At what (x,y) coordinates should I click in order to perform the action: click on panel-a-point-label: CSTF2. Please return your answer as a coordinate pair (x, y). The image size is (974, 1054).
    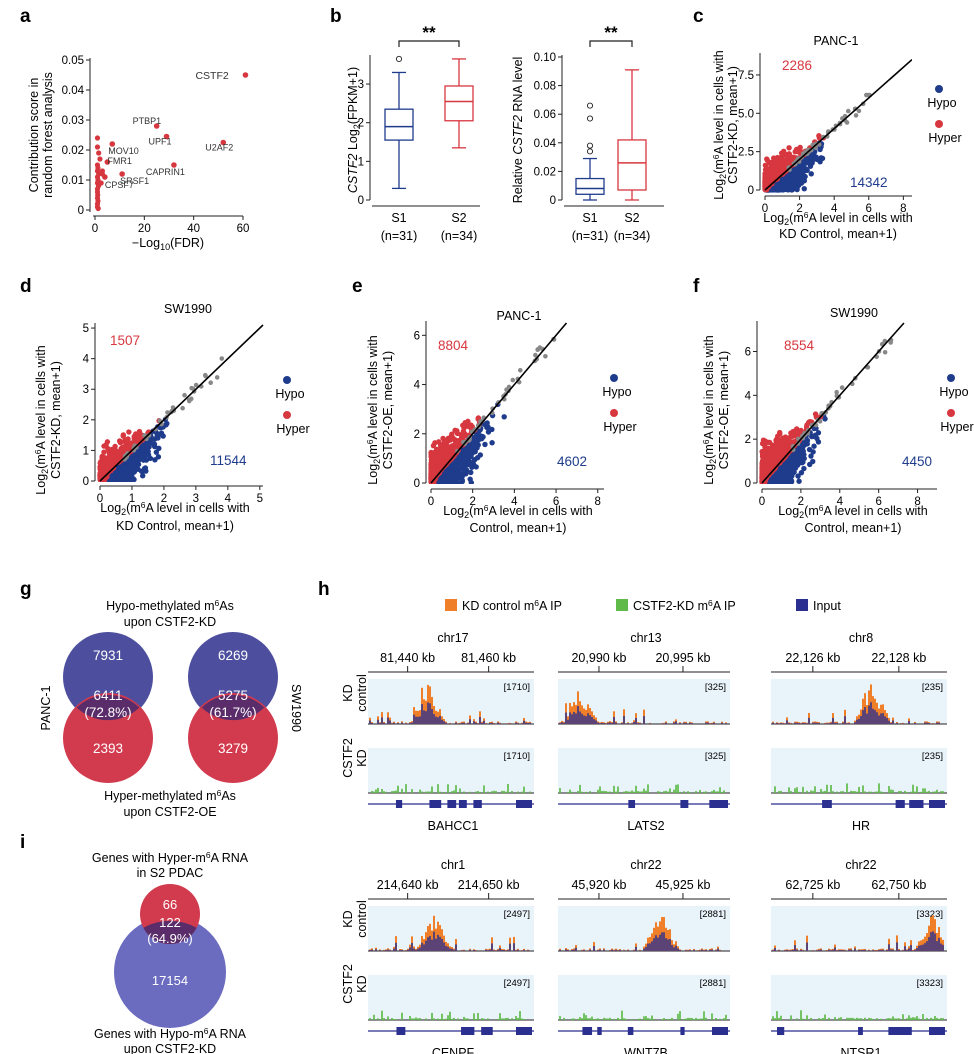
    Looking at the image, I should click on (211, 76).